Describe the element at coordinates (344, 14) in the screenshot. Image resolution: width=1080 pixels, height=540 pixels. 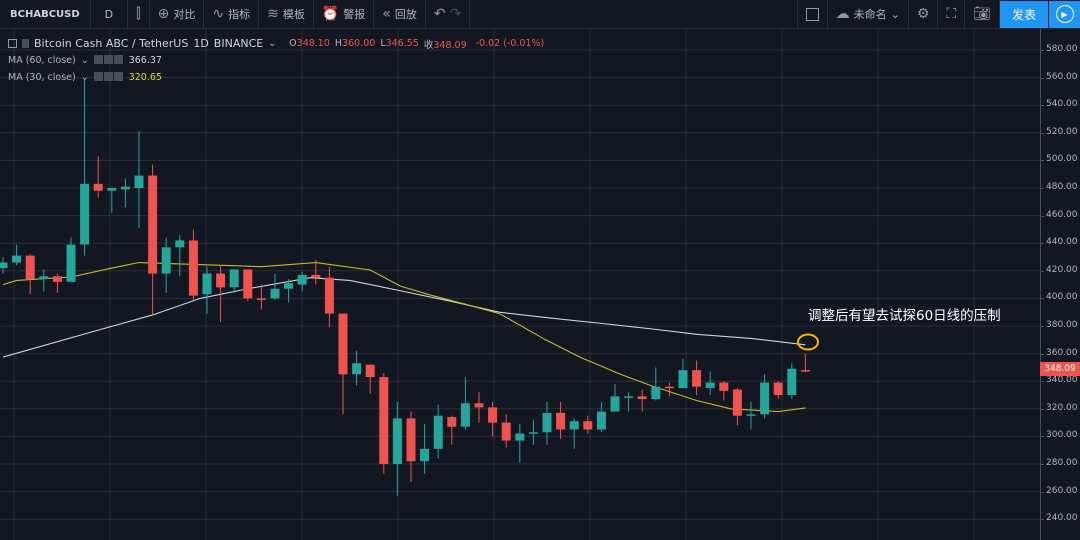
I see `alert-button: ⏰ 警报` at that location.